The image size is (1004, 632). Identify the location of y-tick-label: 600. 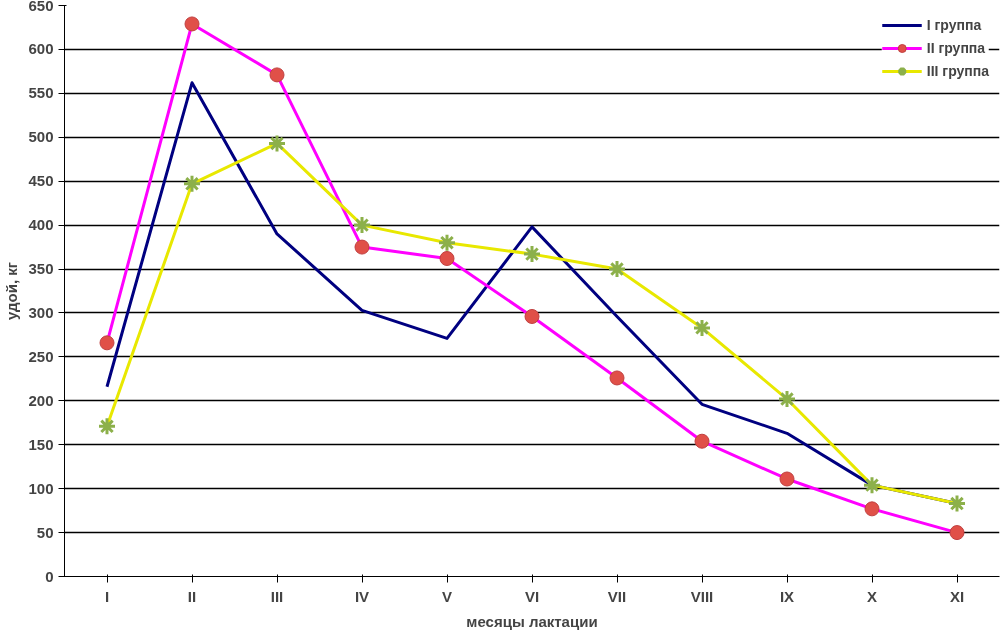
(41, 49).